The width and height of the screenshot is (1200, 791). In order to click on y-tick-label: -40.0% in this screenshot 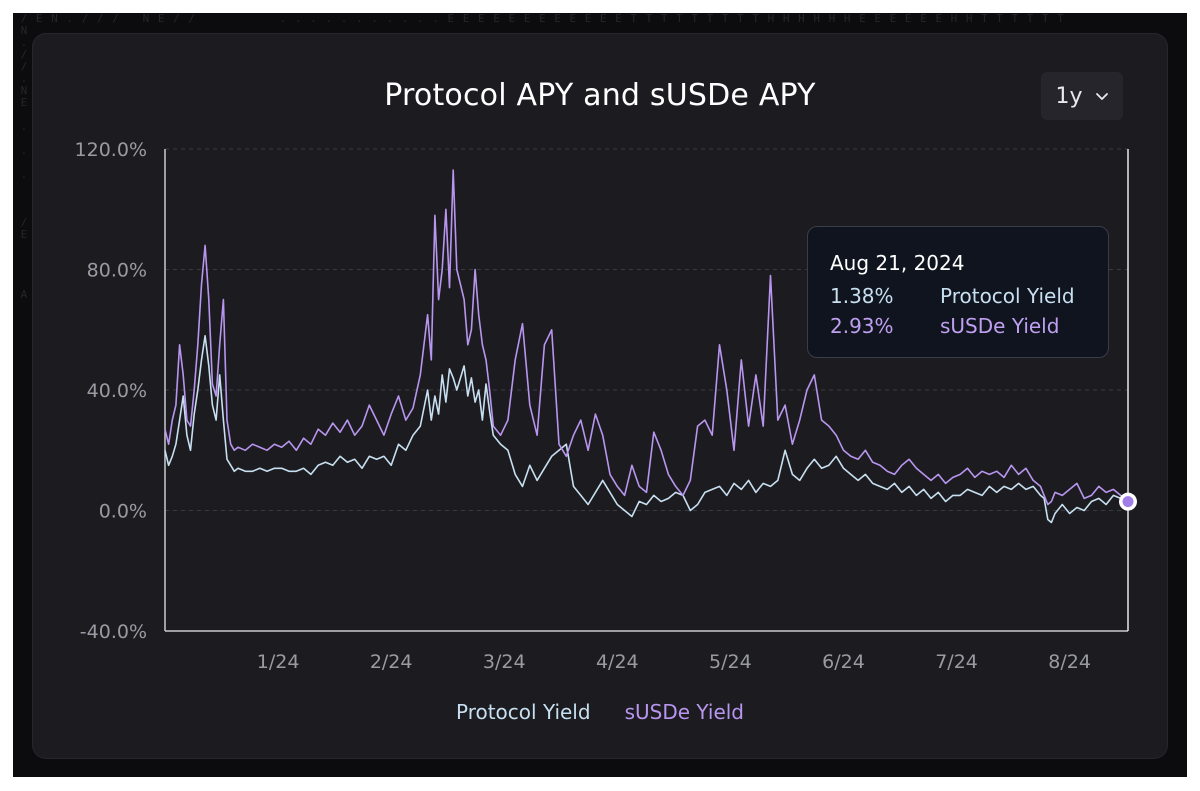, I will do `click(113, 632)`.